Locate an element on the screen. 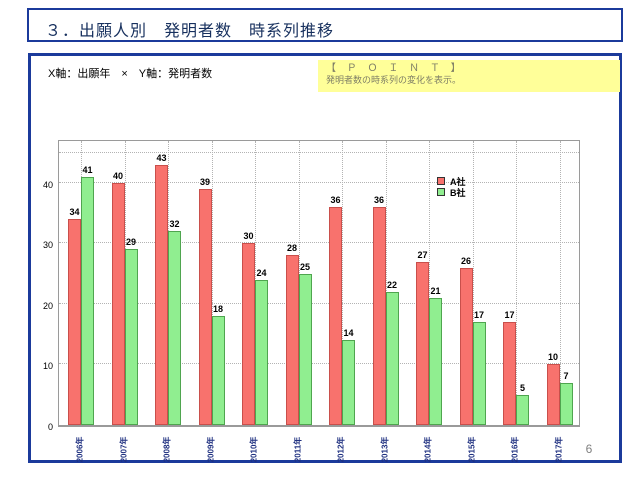  slide-title-box: ３．出願人別 発明者数 時系列推移 is located at coordinates (325, 25).